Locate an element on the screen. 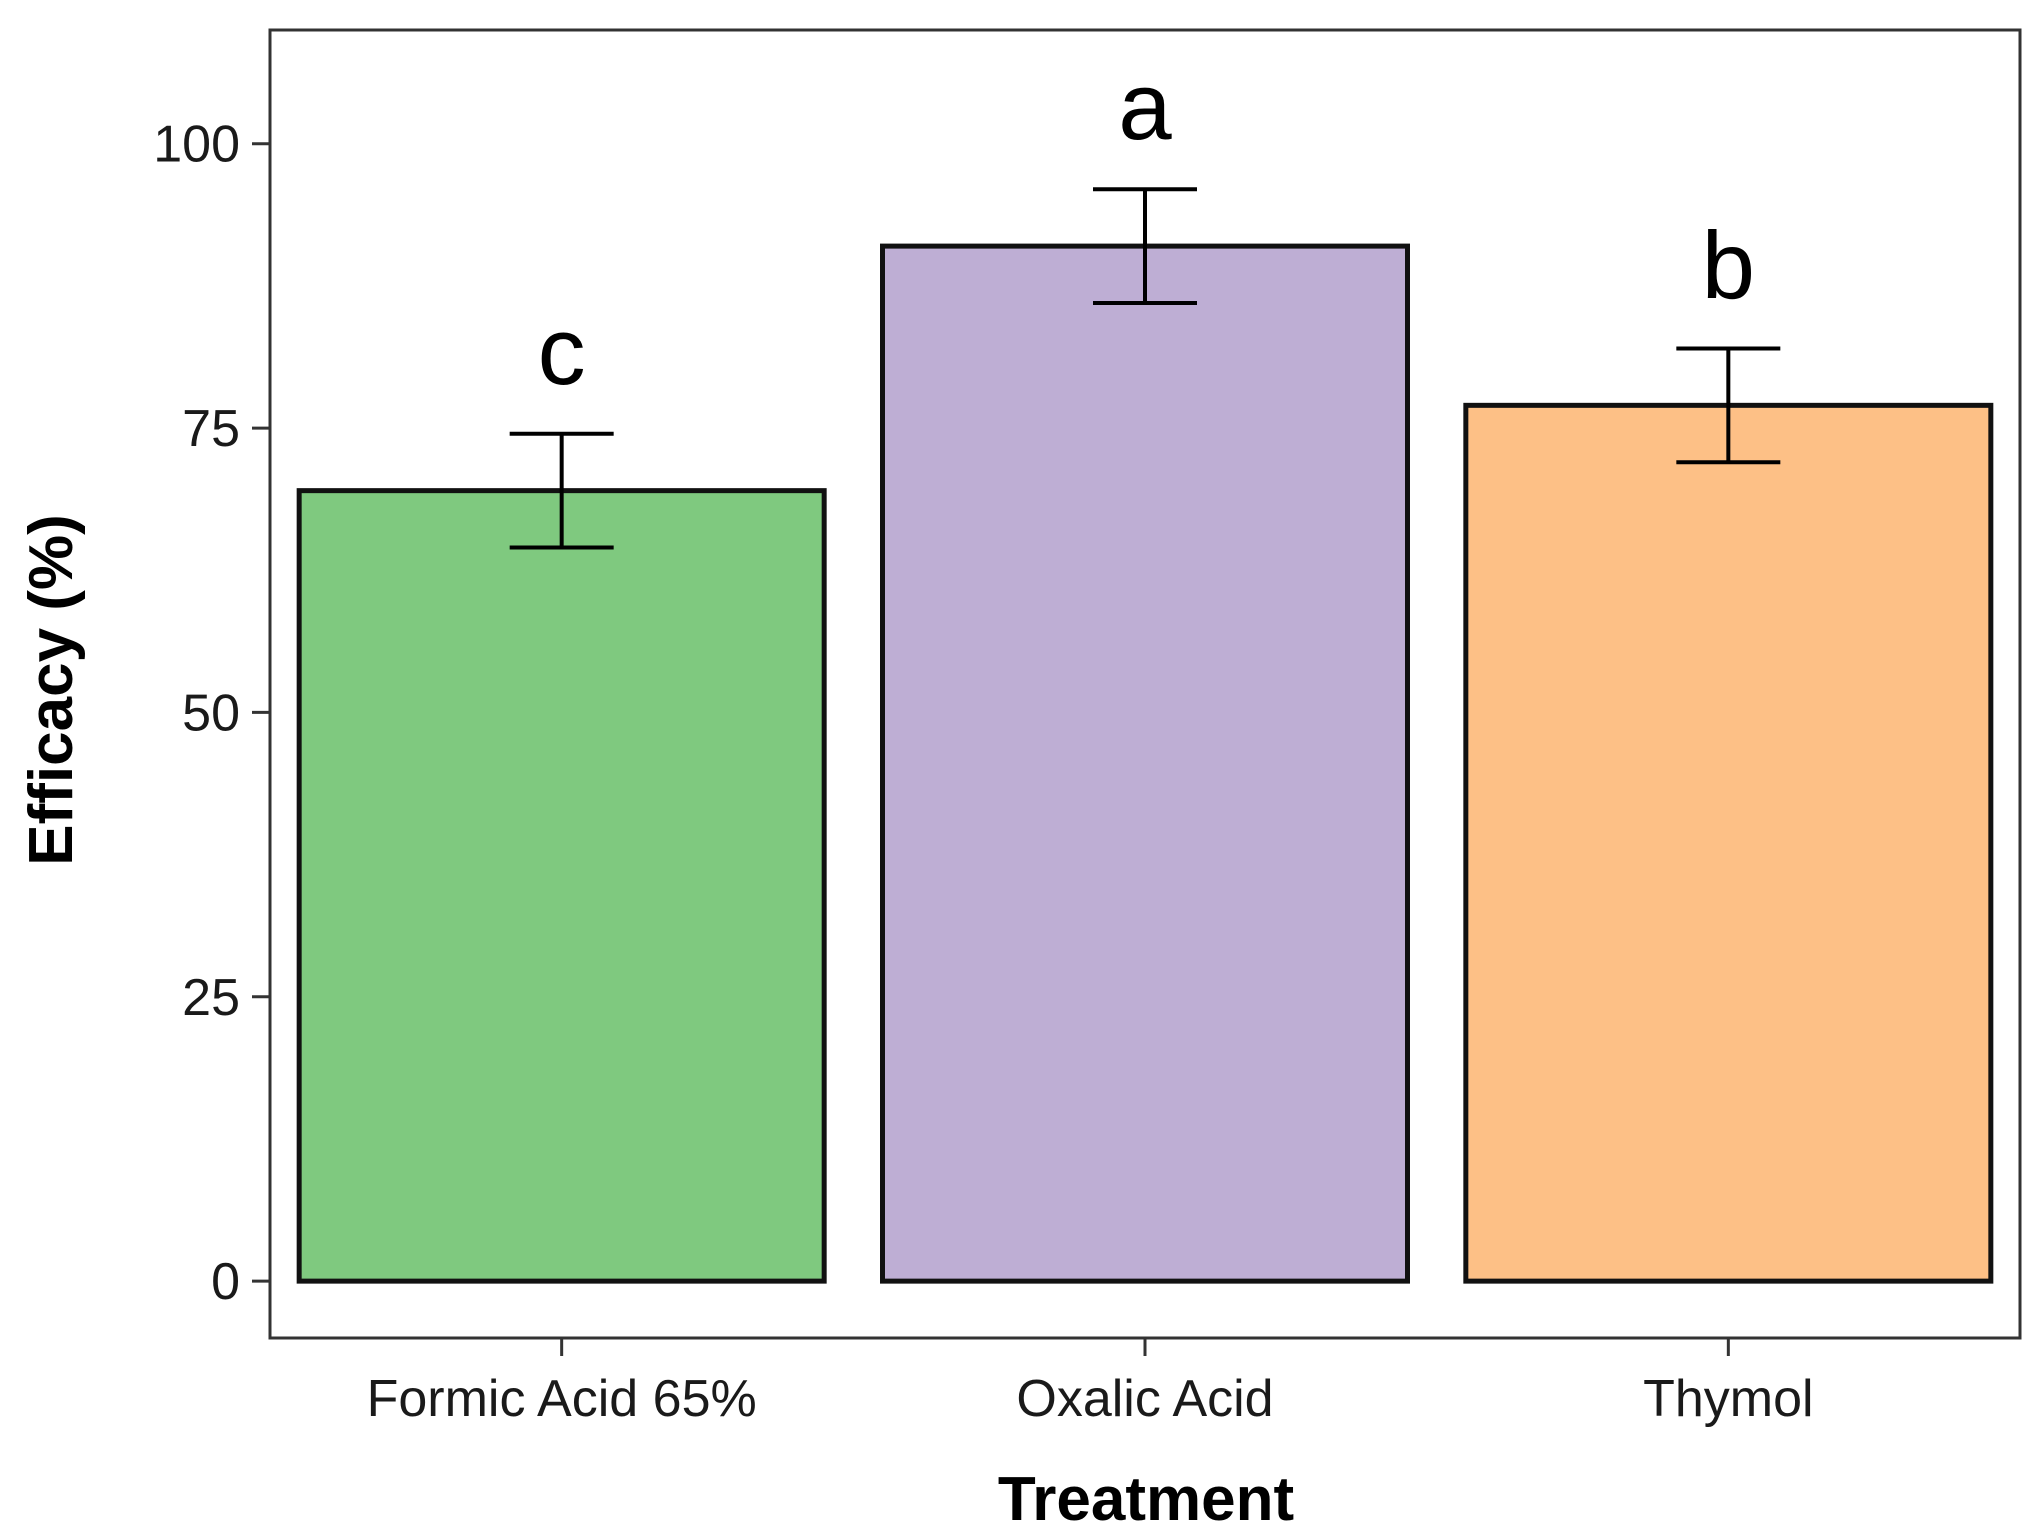  significance-label-3: b is located at coordinates (1728, 265).